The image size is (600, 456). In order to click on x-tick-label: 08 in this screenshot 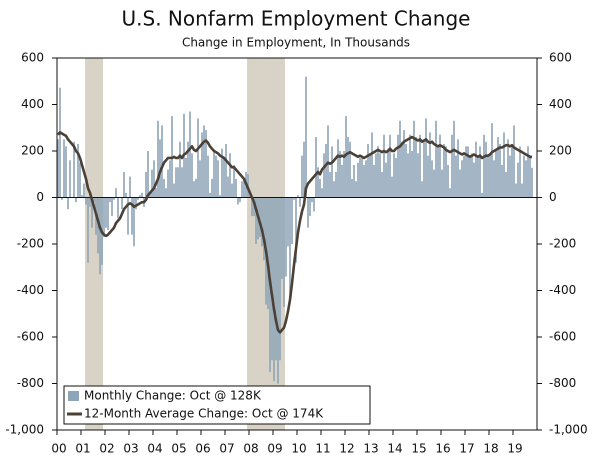, I will do `click(250, 449)`.